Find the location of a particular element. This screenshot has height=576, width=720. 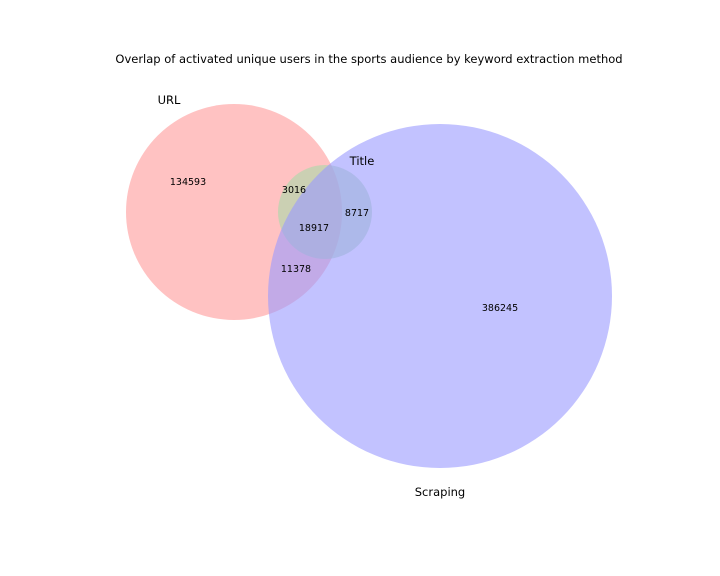

region-labels: 134593 3016 8717 18917 11378 386245 is located at coordinates (344, 245).